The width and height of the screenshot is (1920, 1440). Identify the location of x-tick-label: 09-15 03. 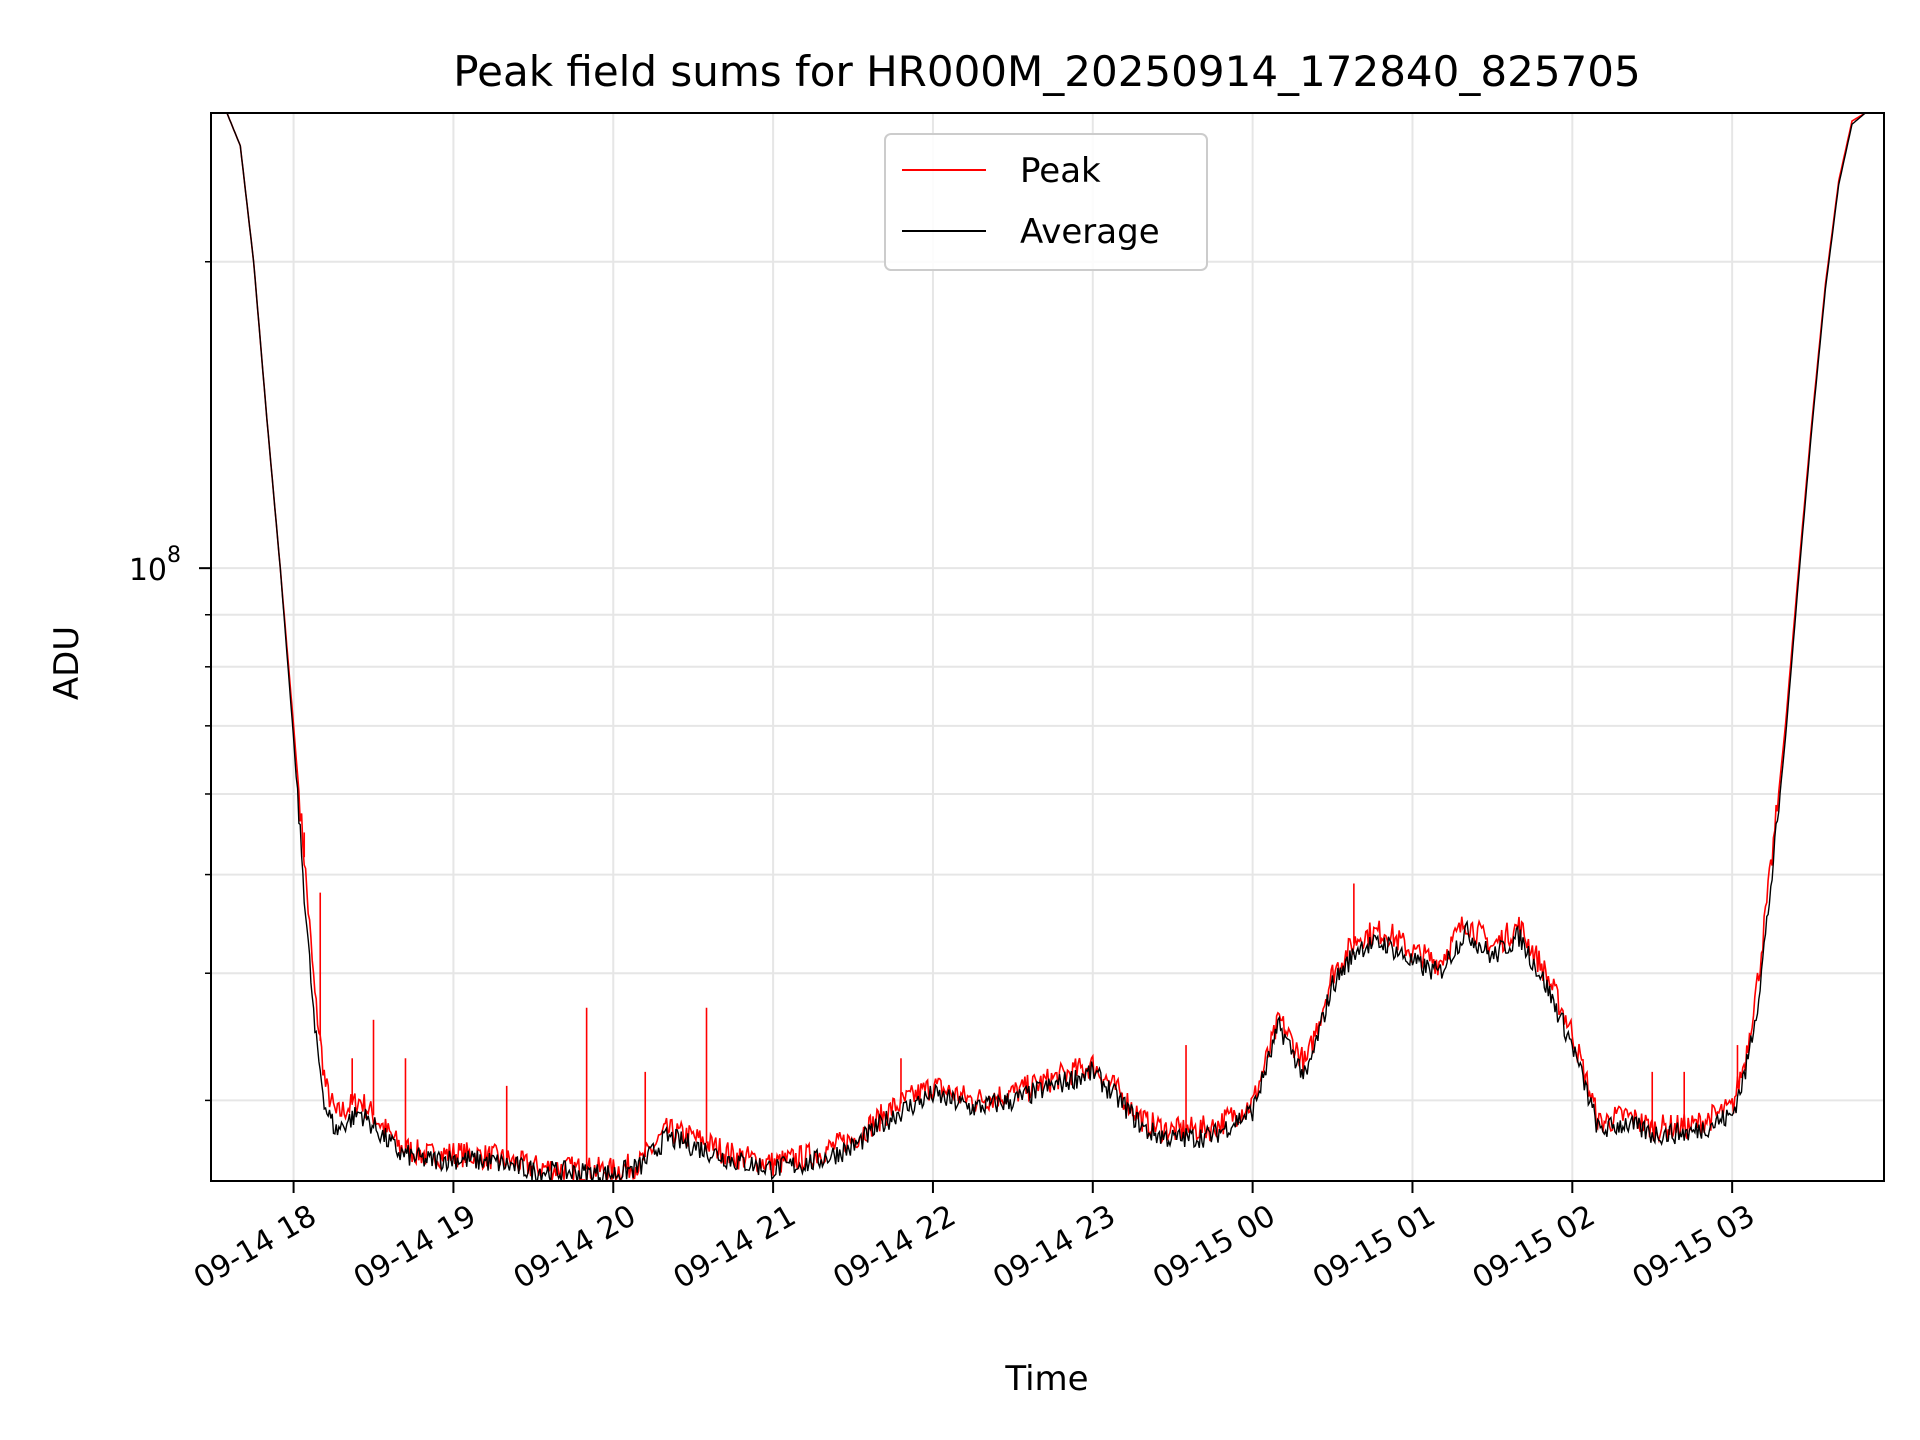
(1694, 1247).